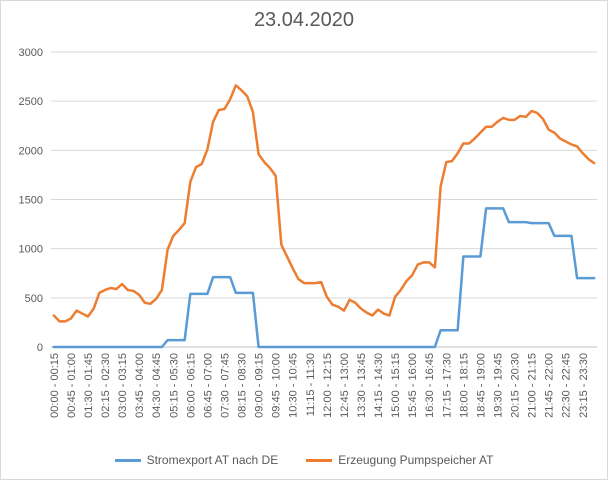  What do you see at coordinates (31, 250) in the screenshot?
I see `y-tick-label: 1000` at bounding box center [31, 250].